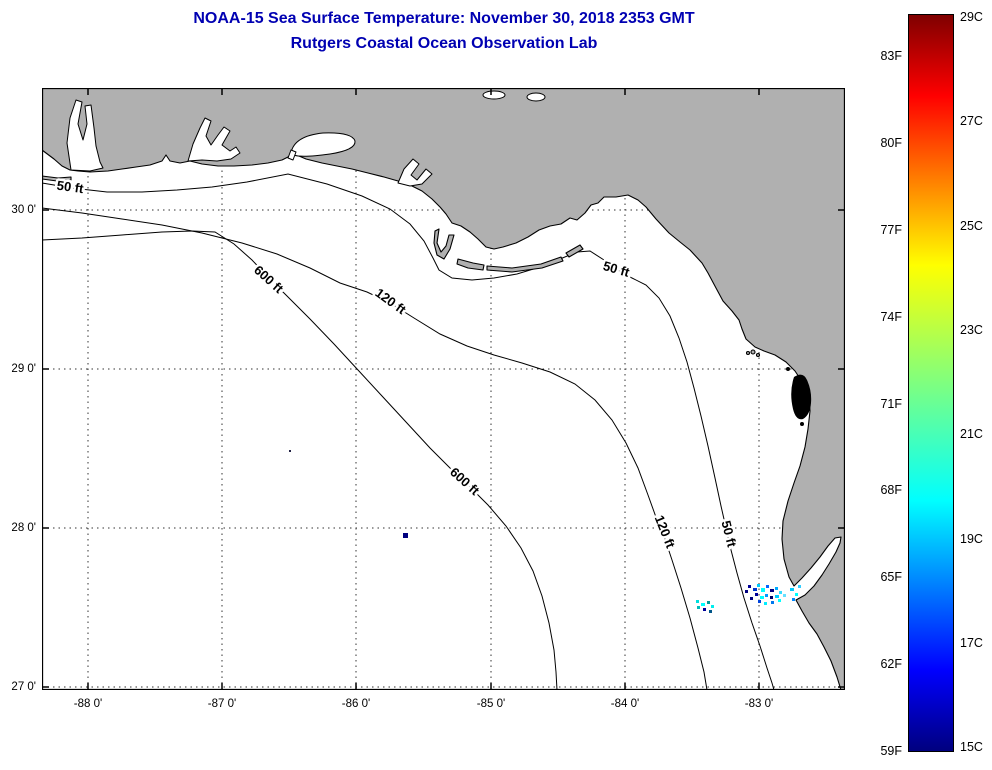 Image resolution: width=992 pixels, height=770 pixels. I want to click on choctawhatchee-bay, so click(323, 144).